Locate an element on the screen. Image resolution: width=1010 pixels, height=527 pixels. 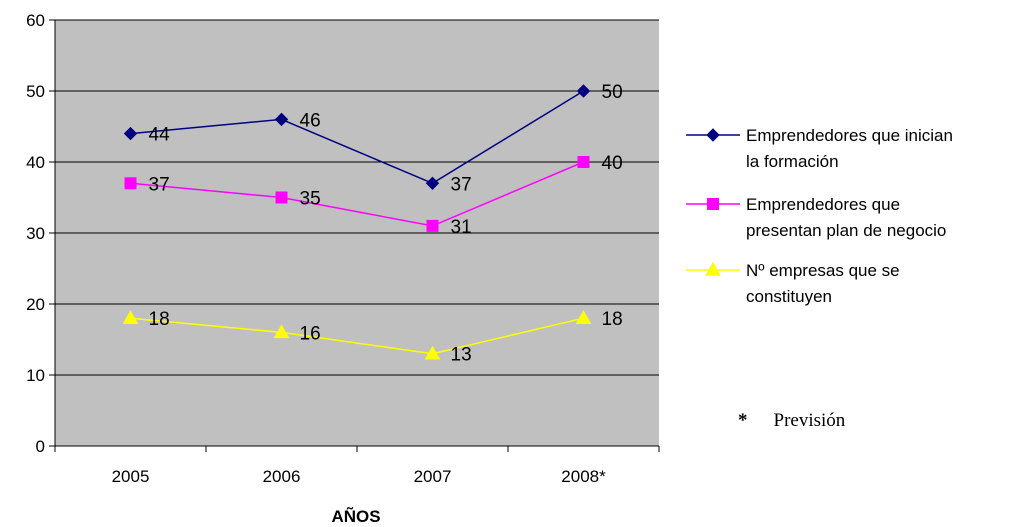
series-0-line is located at coordinates (357, 137).